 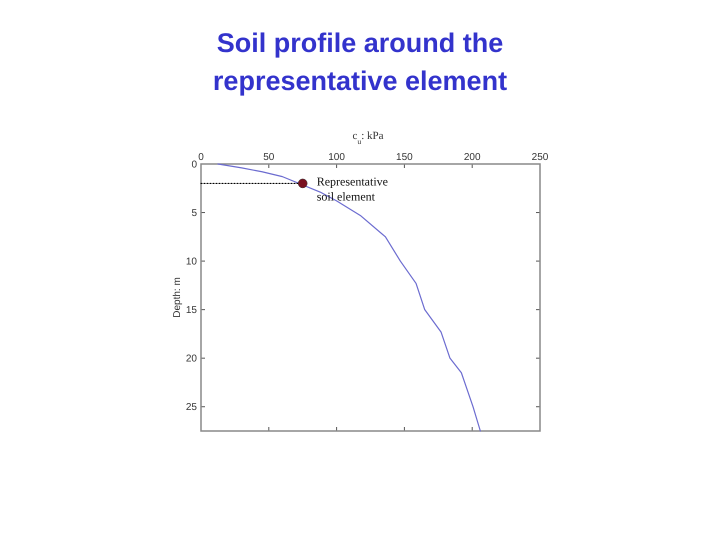 I want to click on x-tick-label: 200, so click(x=472, y=157).